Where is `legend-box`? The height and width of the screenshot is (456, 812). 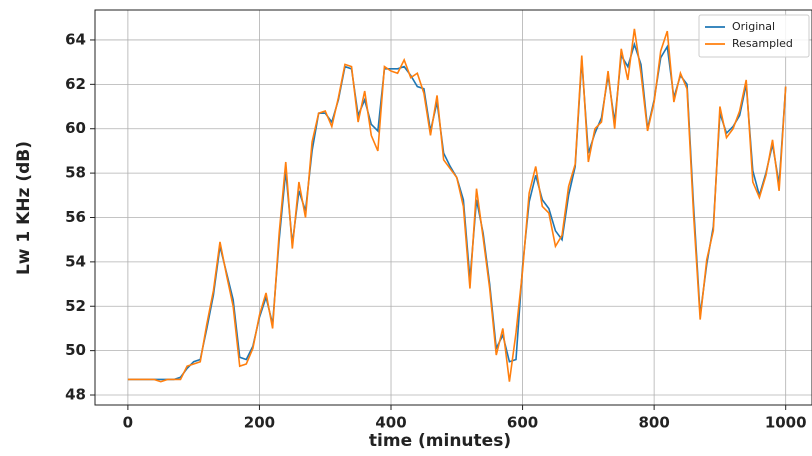 legend-box is located at coordinates (754, 36).